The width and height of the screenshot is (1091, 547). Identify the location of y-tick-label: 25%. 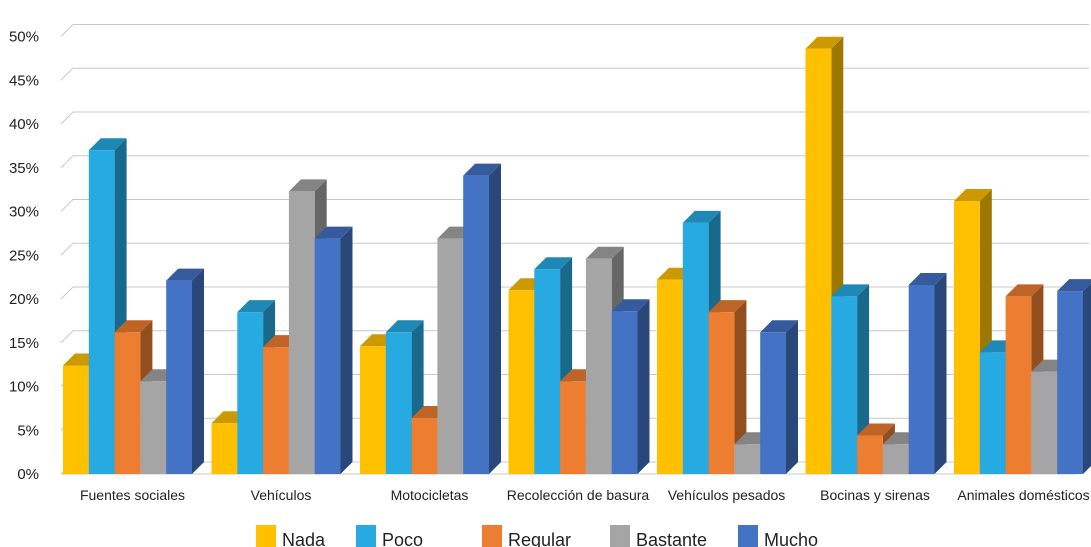
(24, 255).